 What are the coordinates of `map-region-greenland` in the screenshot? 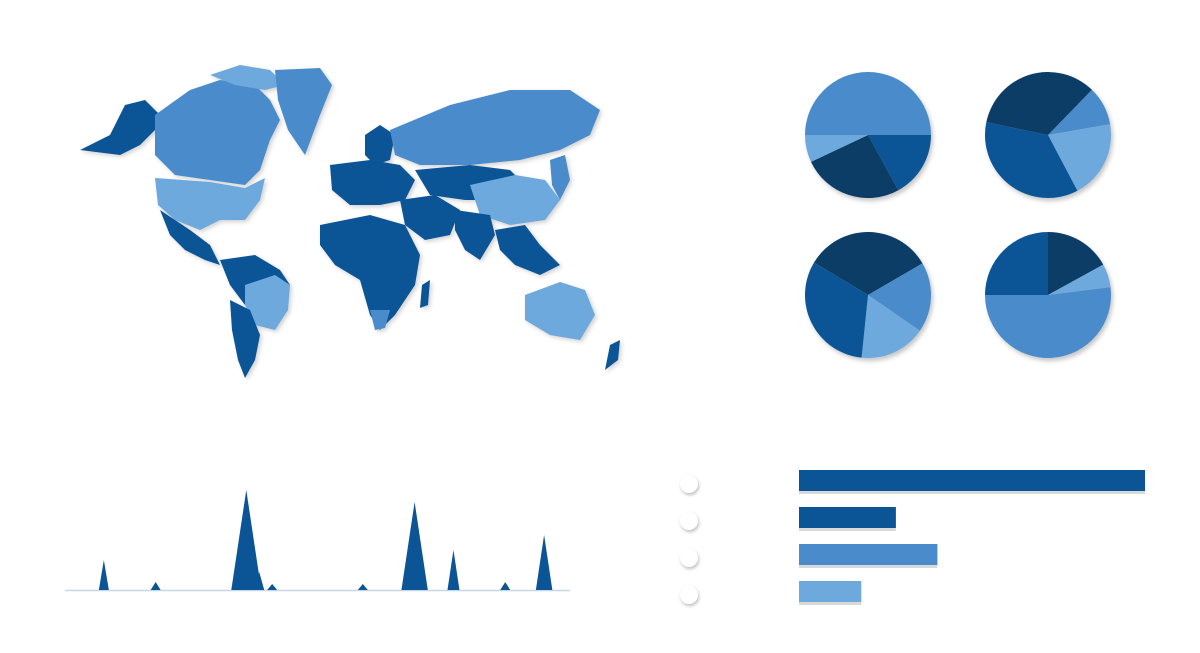 It's located at (303, 111).